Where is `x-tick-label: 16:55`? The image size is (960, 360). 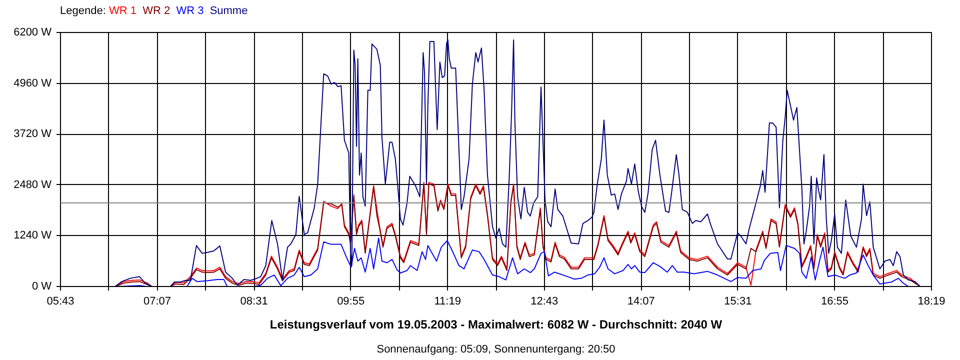
x-tick-label: 16:55 is located at coordinates (834, 302).